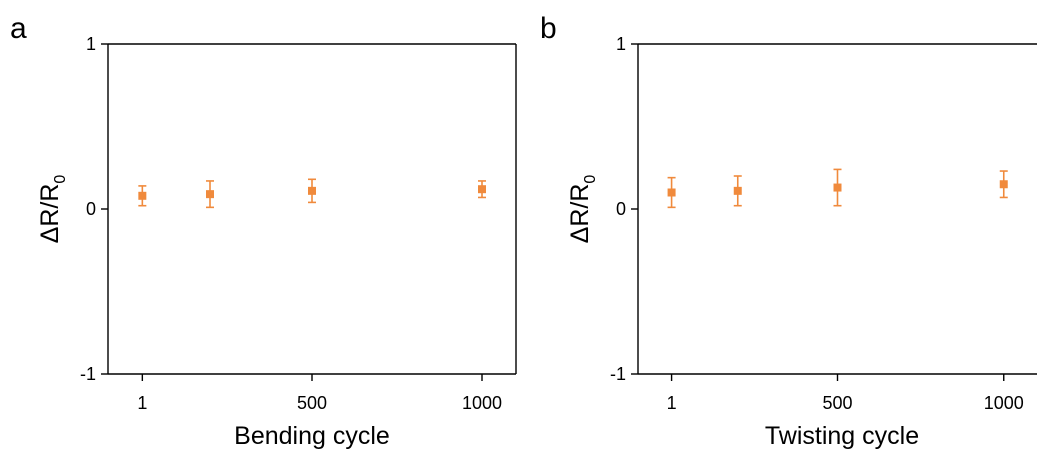 The image size is (1037, 450). Describe the element at coordinates (312, 403) in the screenshot. I see `panel-a-x-tick-label: 500` at that location.